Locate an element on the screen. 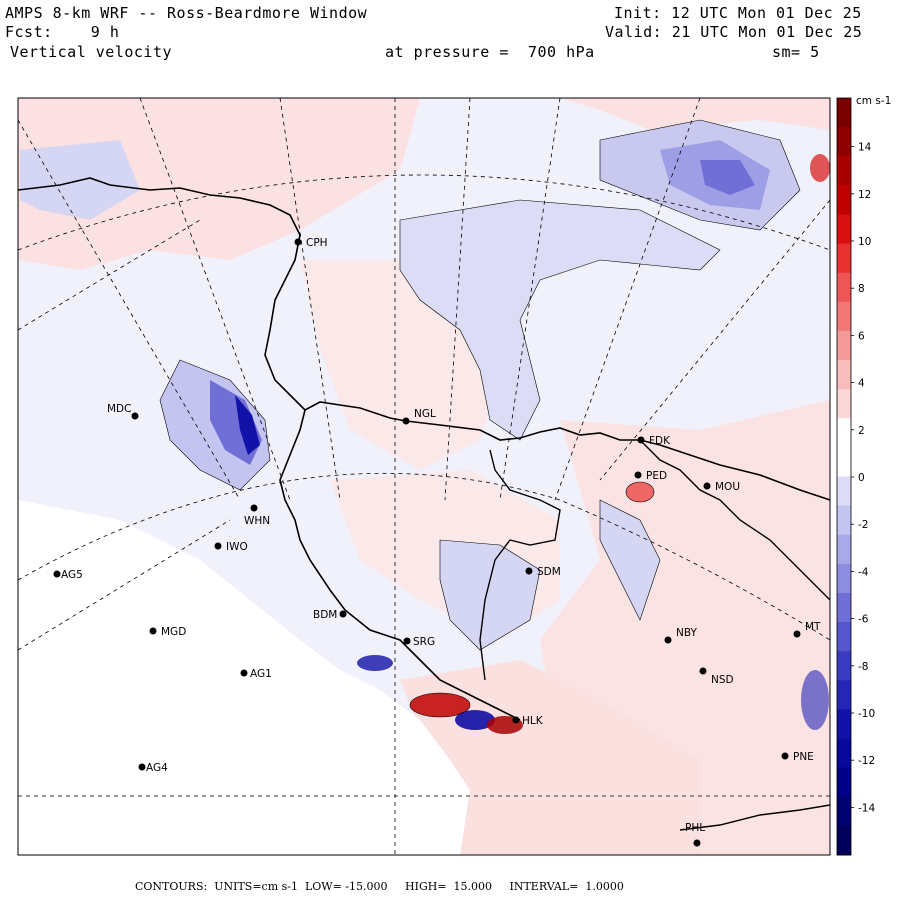 The image size is (900, 900). station-marker-mdc is located at coordinates (135, 416).